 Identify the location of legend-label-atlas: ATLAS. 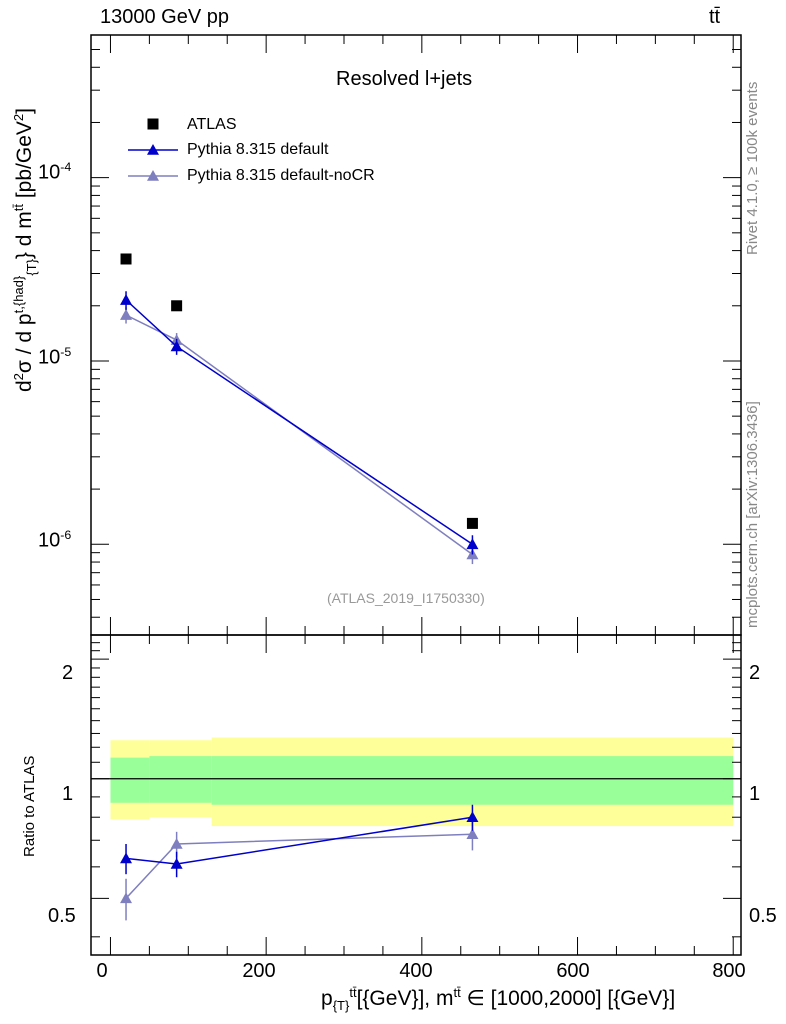
(212, 124).